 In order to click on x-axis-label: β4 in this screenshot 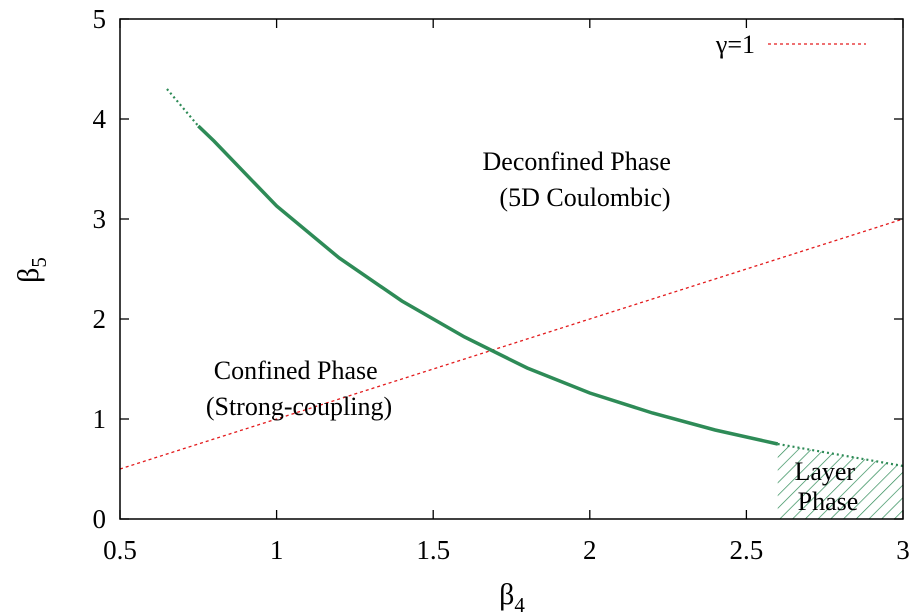, I will do `click(512, 597)`.